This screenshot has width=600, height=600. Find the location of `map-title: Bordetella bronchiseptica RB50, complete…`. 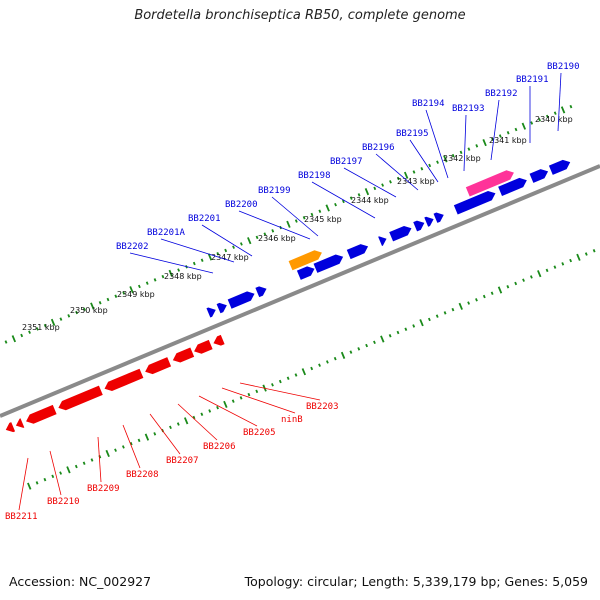

map-title: Bordetella bronchiseptica RB50, complete… is located at coordinates (300, 15).